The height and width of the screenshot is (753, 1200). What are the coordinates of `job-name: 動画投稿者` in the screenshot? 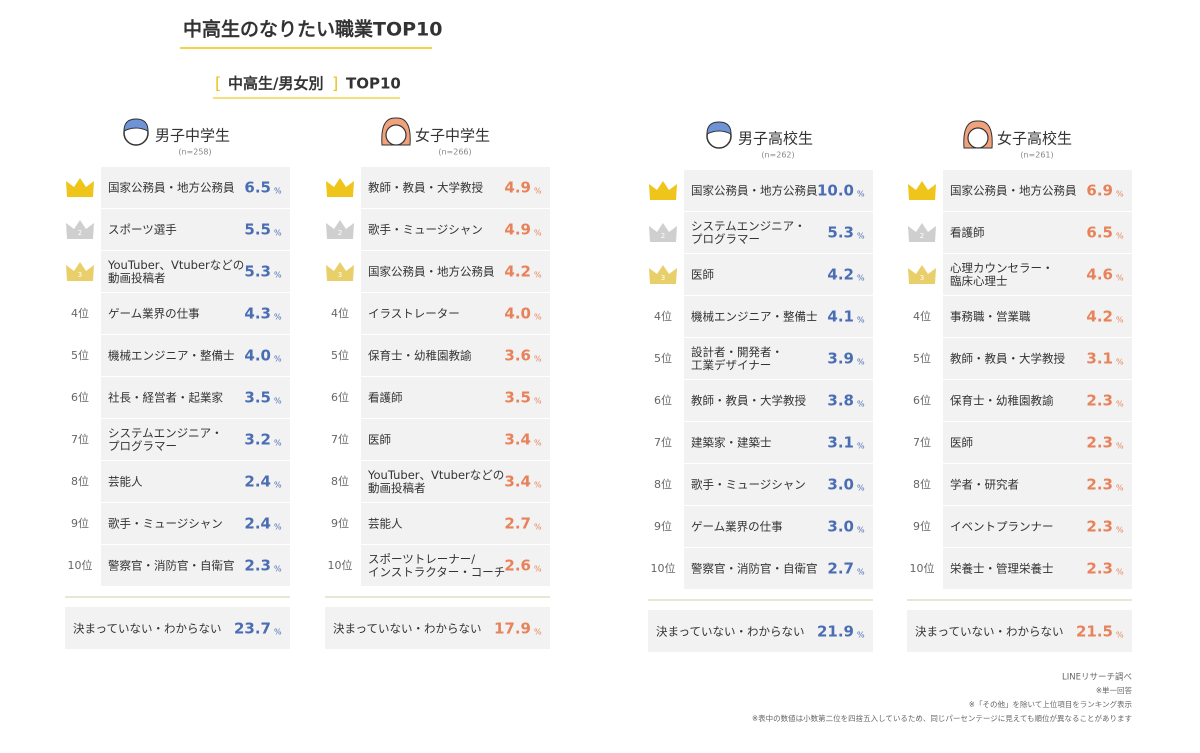 It's located at (397, 488).